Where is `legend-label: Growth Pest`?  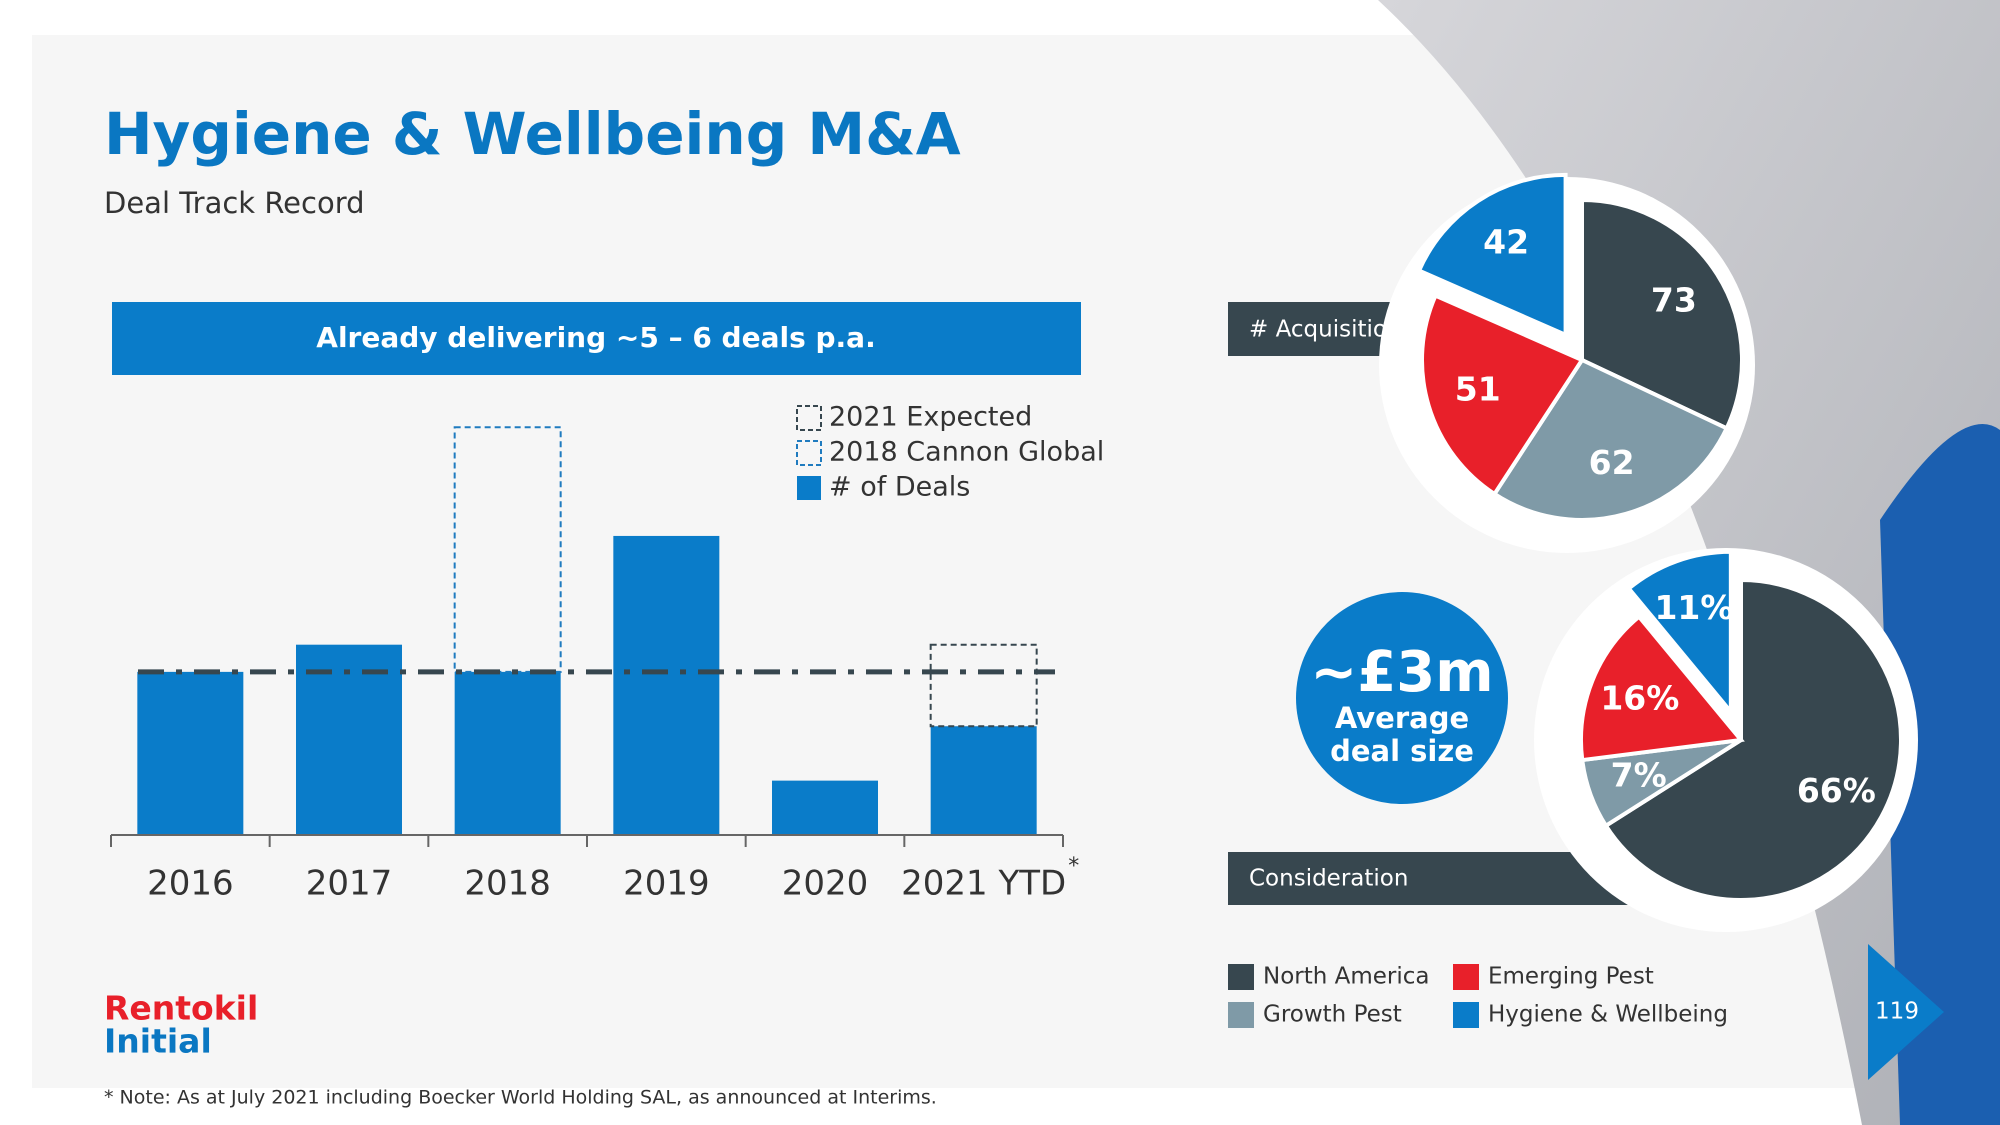 legend-label: Growth Pest is located at coordinates (1332, 1015).